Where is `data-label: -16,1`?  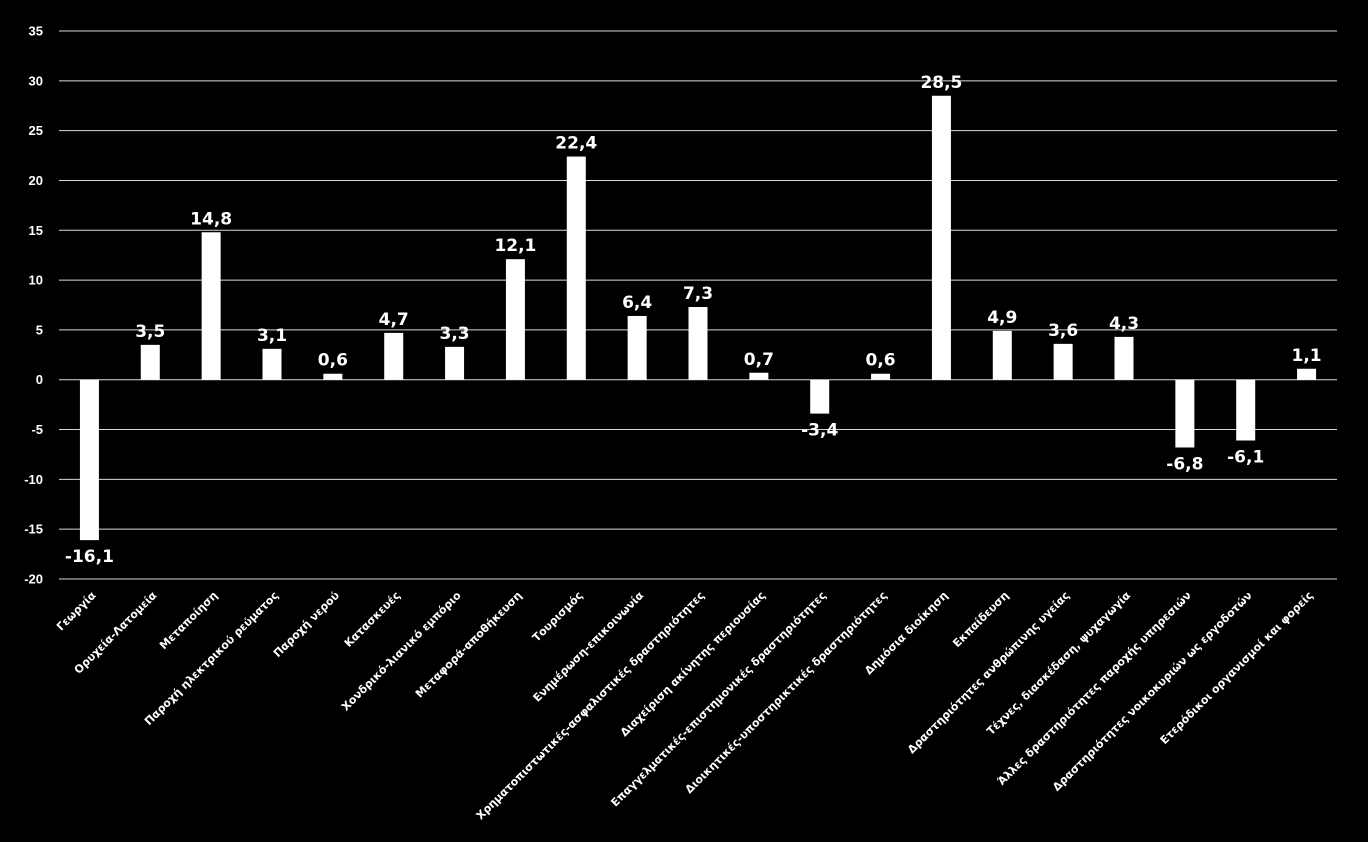
data-label: -16,1 is located at coordinates (89, 557).